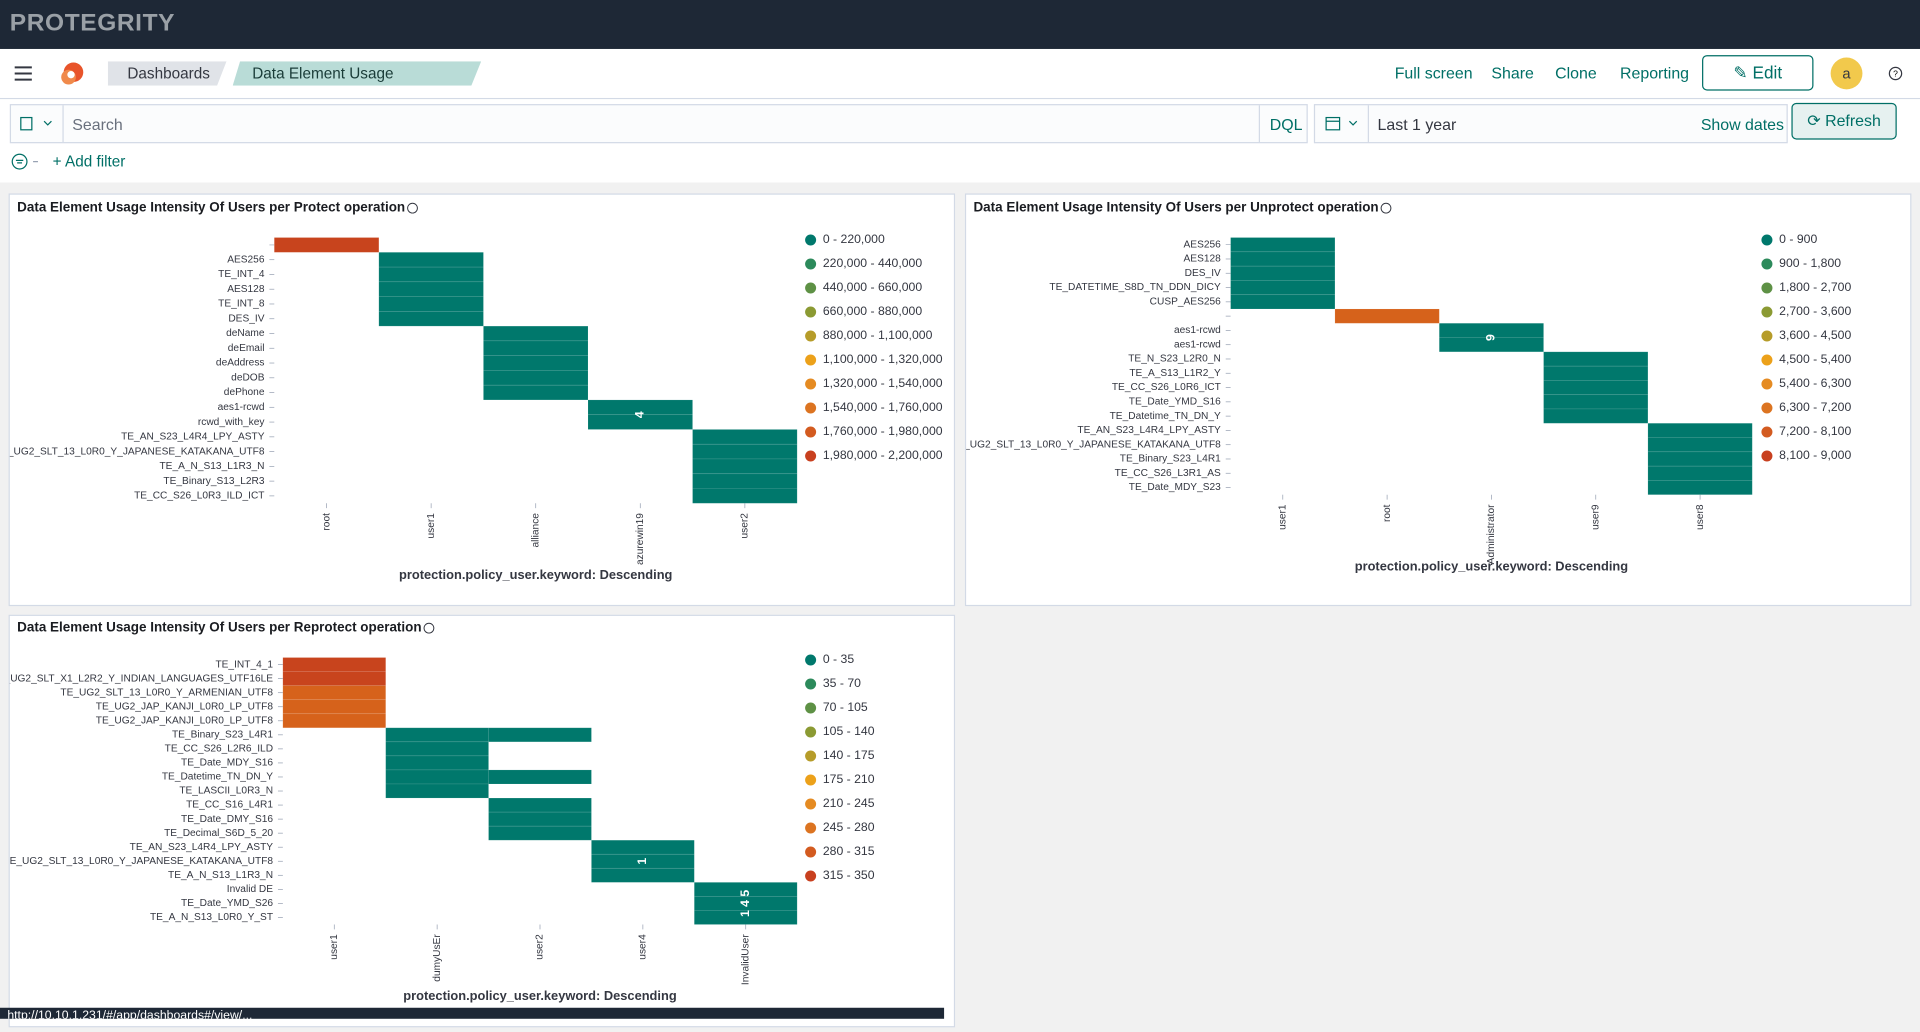 The width and height of the screenshot is (1920, 1032). What do you see at coordinates (1203, 273) in the screenshot?
I see `y-tick-label: DES_IV` at bounding box center [1203, 273].